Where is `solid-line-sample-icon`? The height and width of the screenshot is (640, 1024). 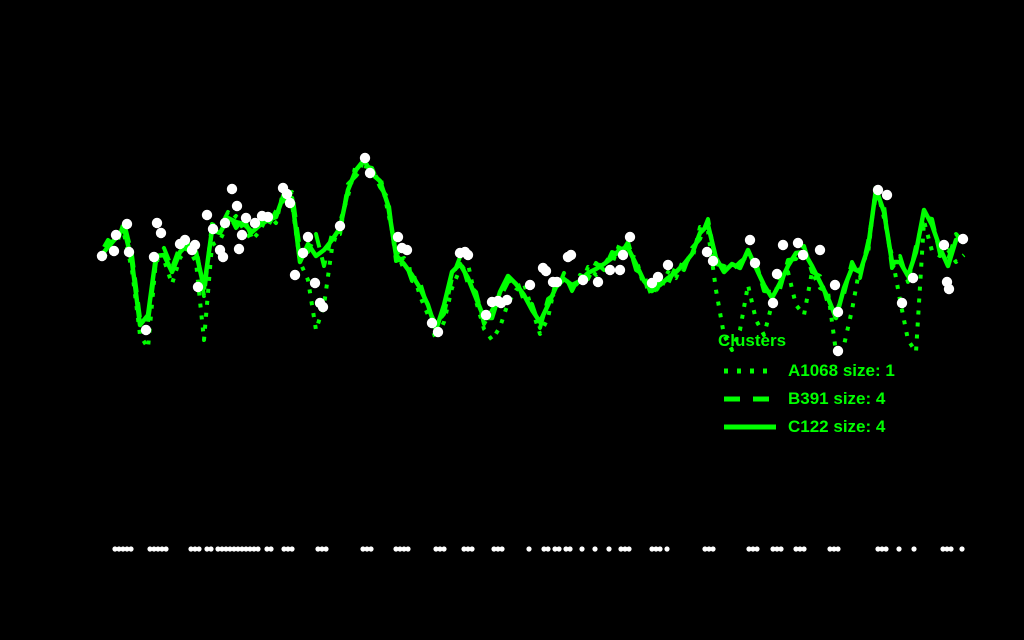 solid-line-sample-icon is located at coordinates (750, 427).